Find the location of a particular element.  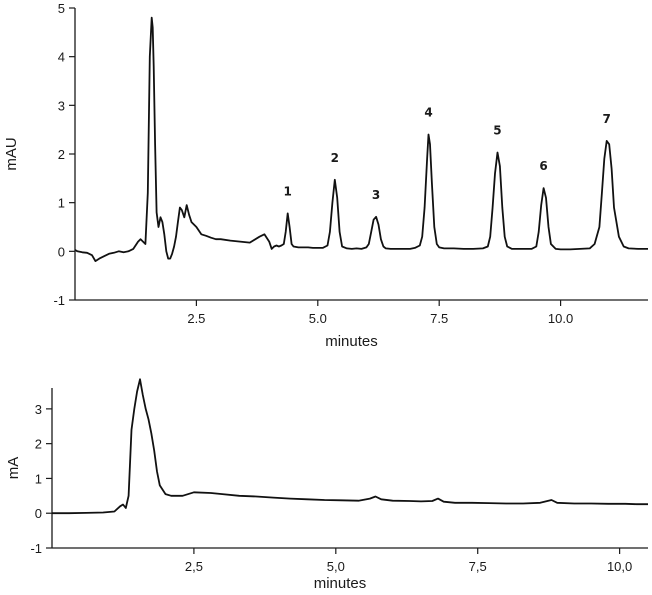

peak-label: 7 is located at coordinates (607, 119).